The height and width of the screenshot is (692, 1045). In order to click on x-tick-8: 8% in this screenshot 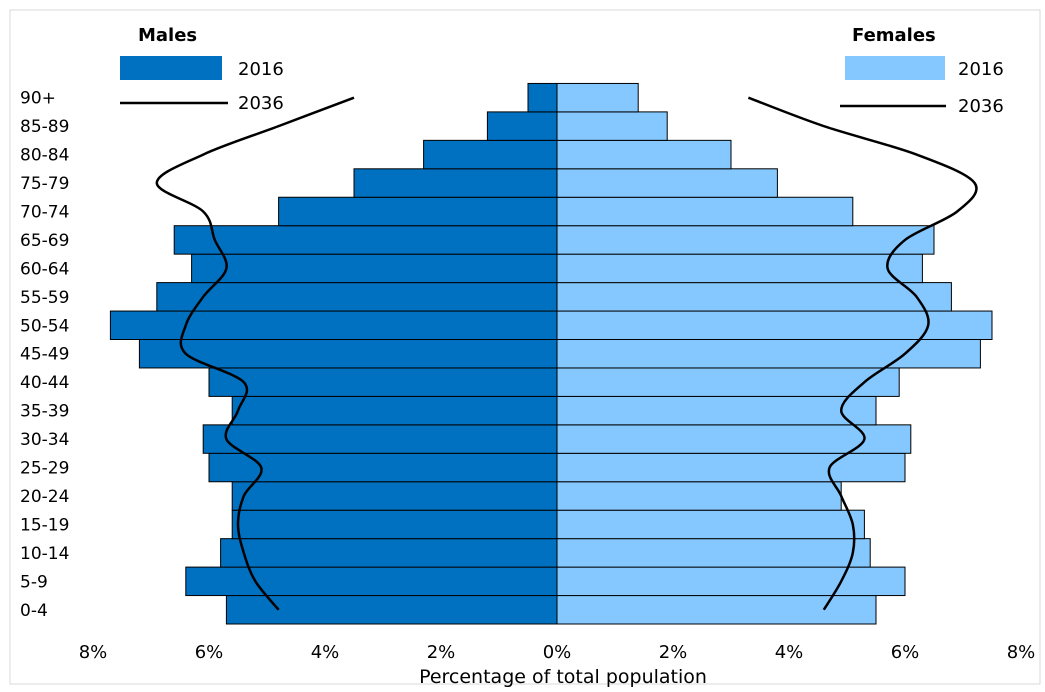, I will do `click(1021, 652)`.